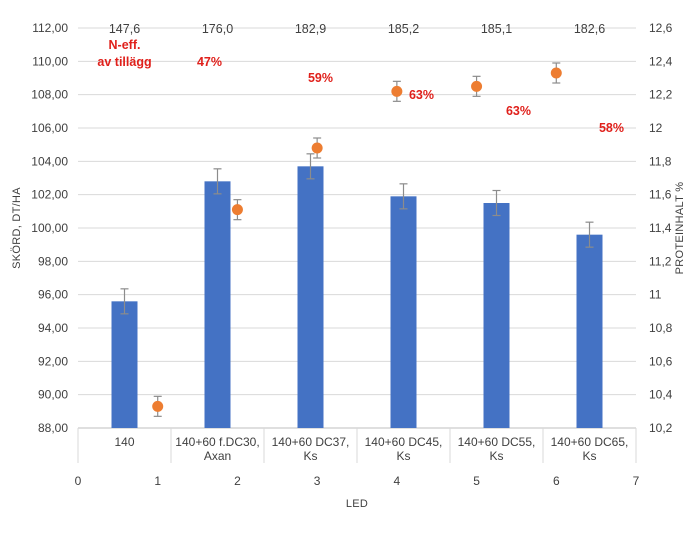 The width and height of the screenshot is (700, 535). I want to click on y2-tick-label: 11,6, so click(660, 195).